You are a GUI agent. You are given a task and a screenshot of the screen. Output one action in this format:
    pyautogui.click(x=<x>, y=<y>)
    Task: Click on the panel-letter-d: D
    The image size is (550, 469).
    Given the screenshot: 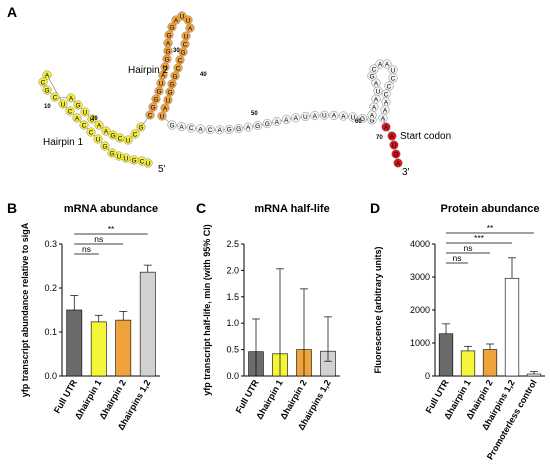 What is the action you would take?
    pyautogui.click(x=375, y=208)
    